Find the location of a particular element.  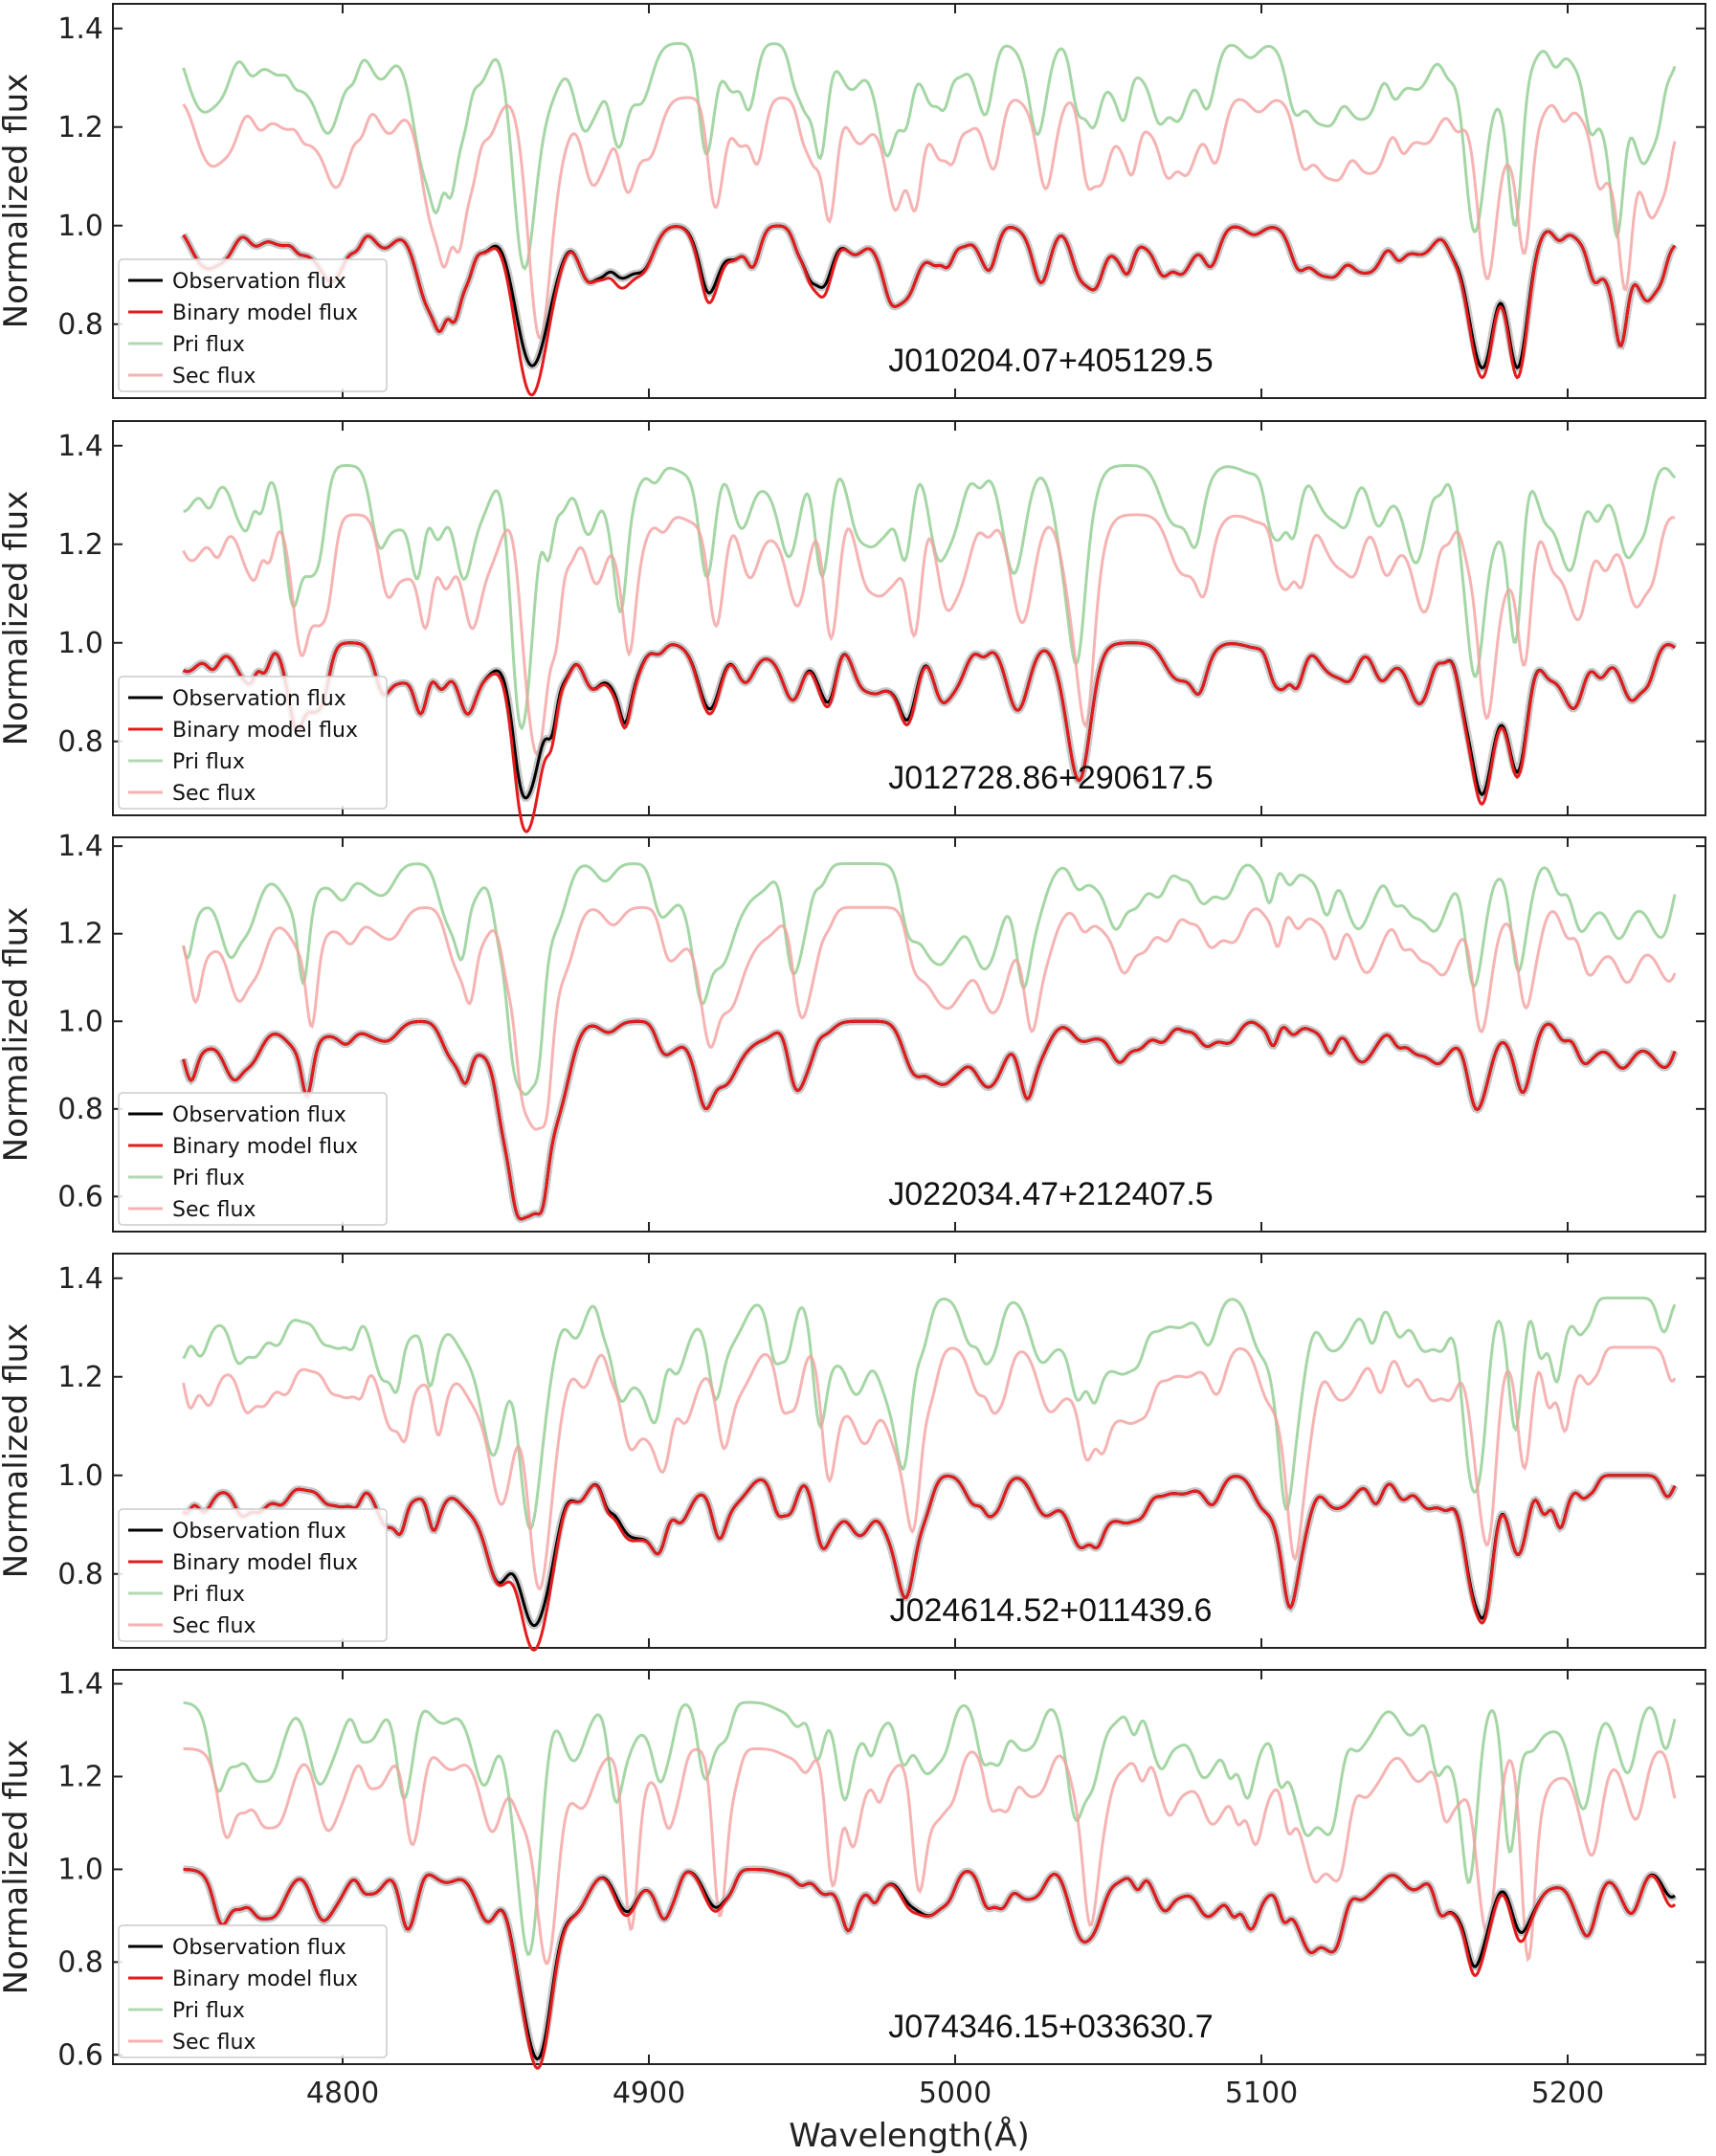

x-tick-label: 5200 is located at coordinates (1568, 2093).